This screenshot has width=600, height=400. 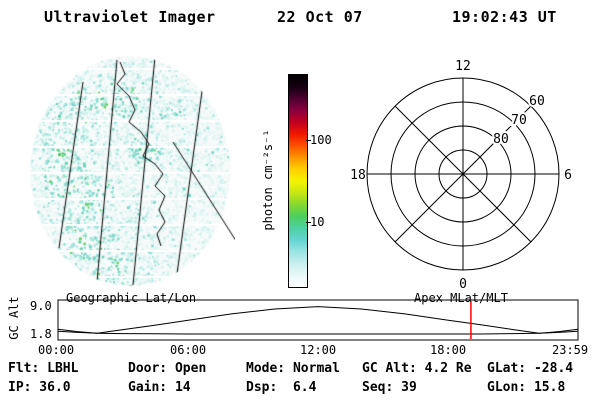 What do you see at coordinates (308, 140) in the screenshot?
I see `colorbar-tick-100-mark` at bounding box center [308, 140].